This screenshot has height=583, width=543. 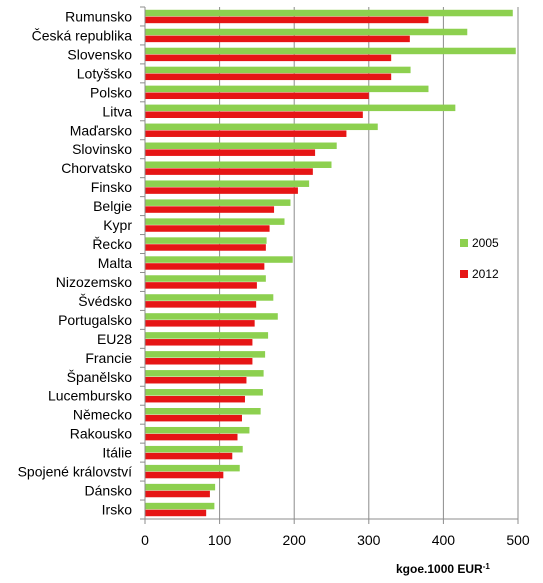 What do you see at coordinates (109, 491) in the screenshot?
I see `category-label-26: Dánsko` at bounding box center [109, 491].